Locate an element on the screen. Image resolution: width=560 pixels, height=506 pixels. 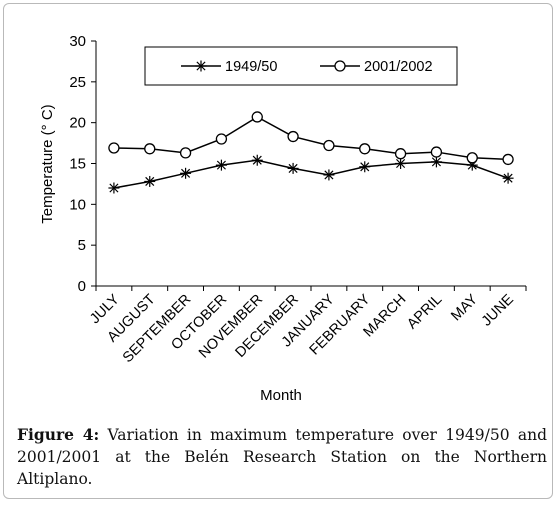
legend-item: 1949/50 is located at coordinates (229, 67).